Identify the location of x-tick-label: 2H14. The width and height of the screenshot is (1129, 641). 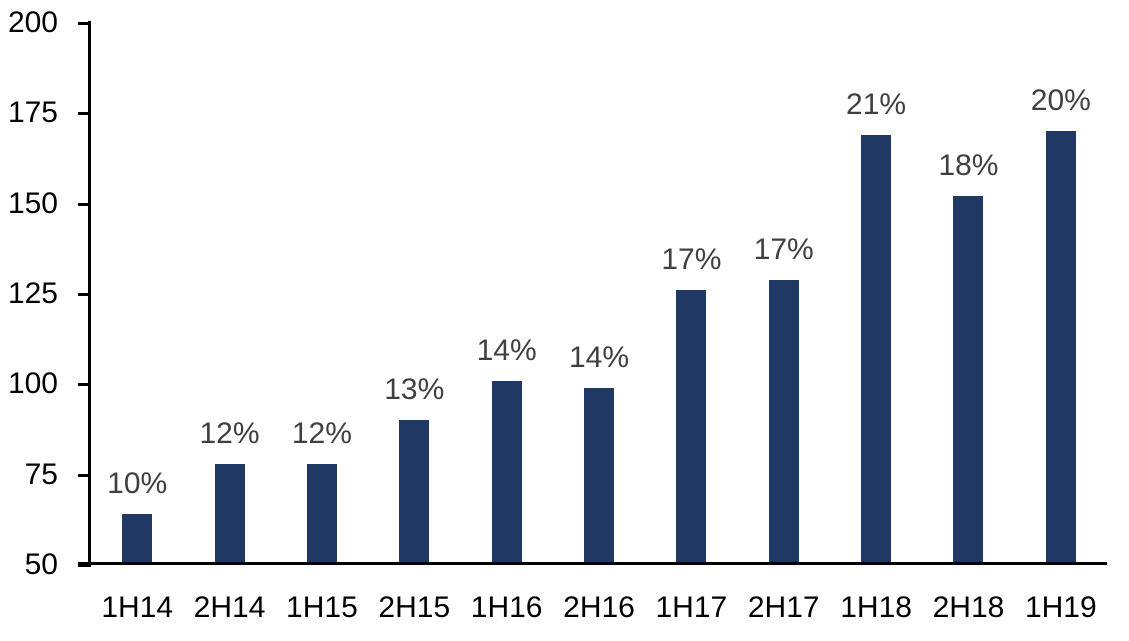
(229, 607).